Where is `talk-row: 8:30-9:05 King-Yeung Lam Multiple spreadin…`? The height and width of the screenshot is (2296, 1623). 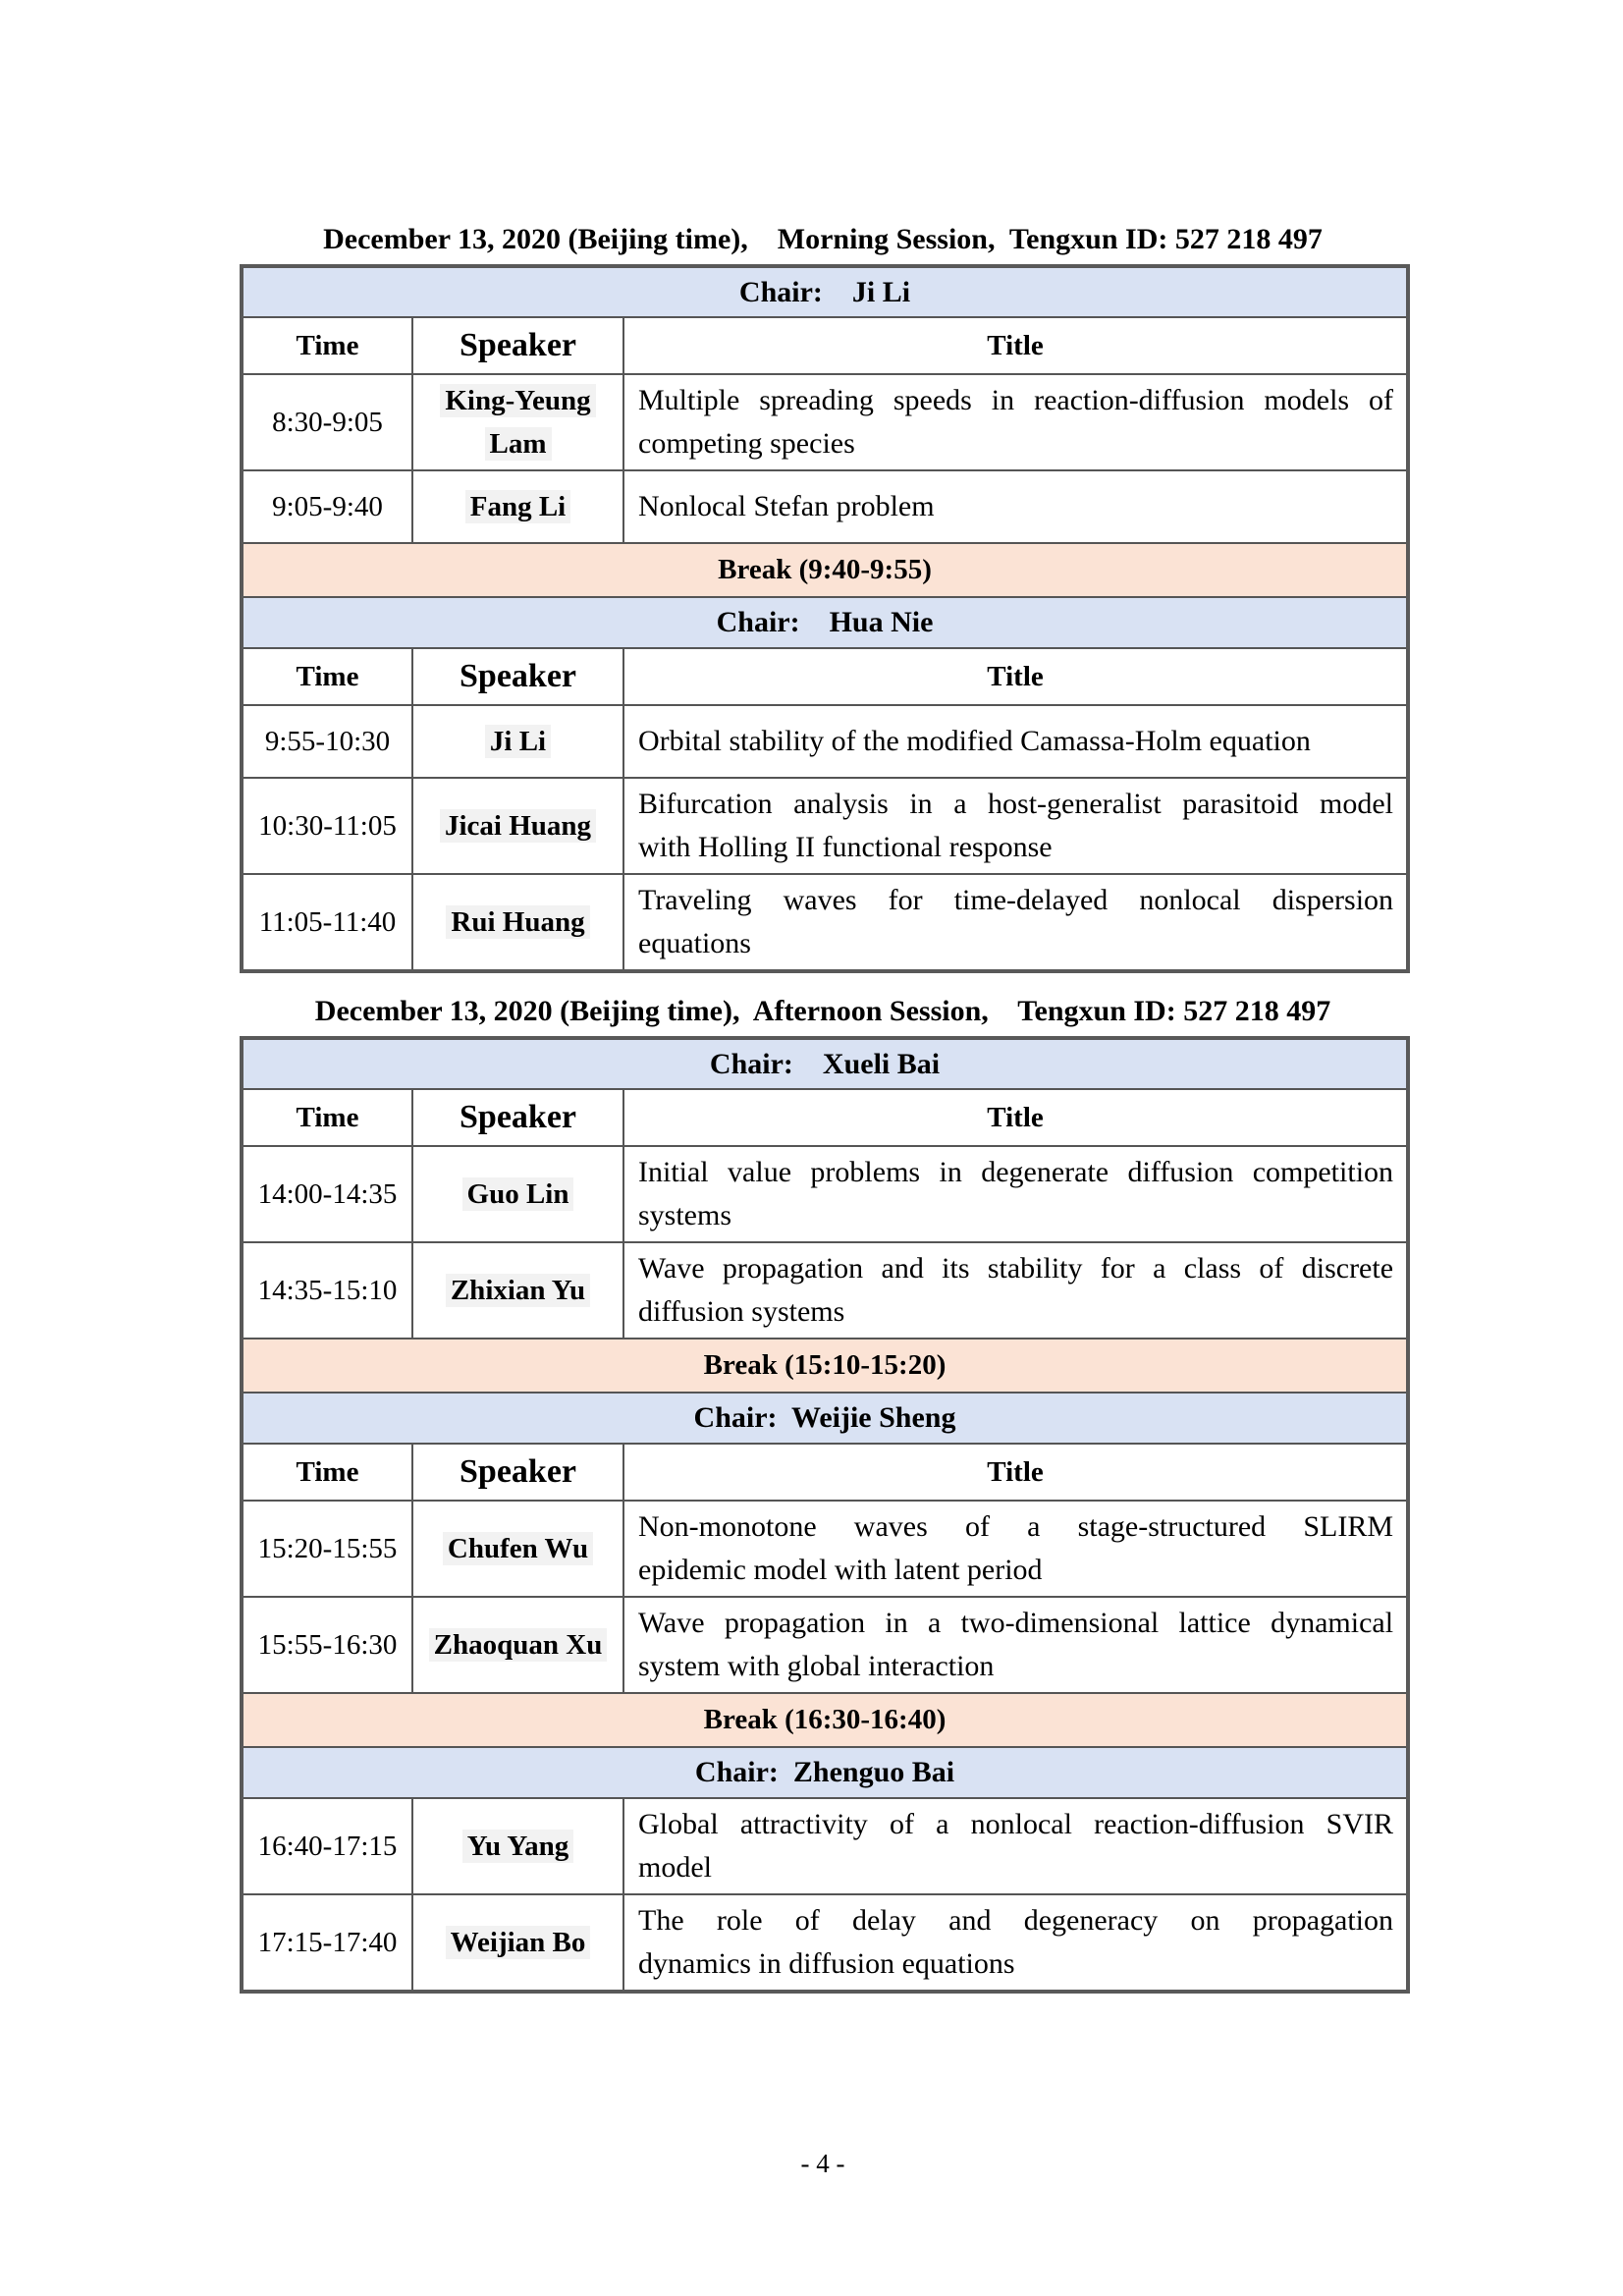
talk-row: 8:30-9:05 King-Yeung Lam Multiple spreadin… is located at coordinates (825, 422).